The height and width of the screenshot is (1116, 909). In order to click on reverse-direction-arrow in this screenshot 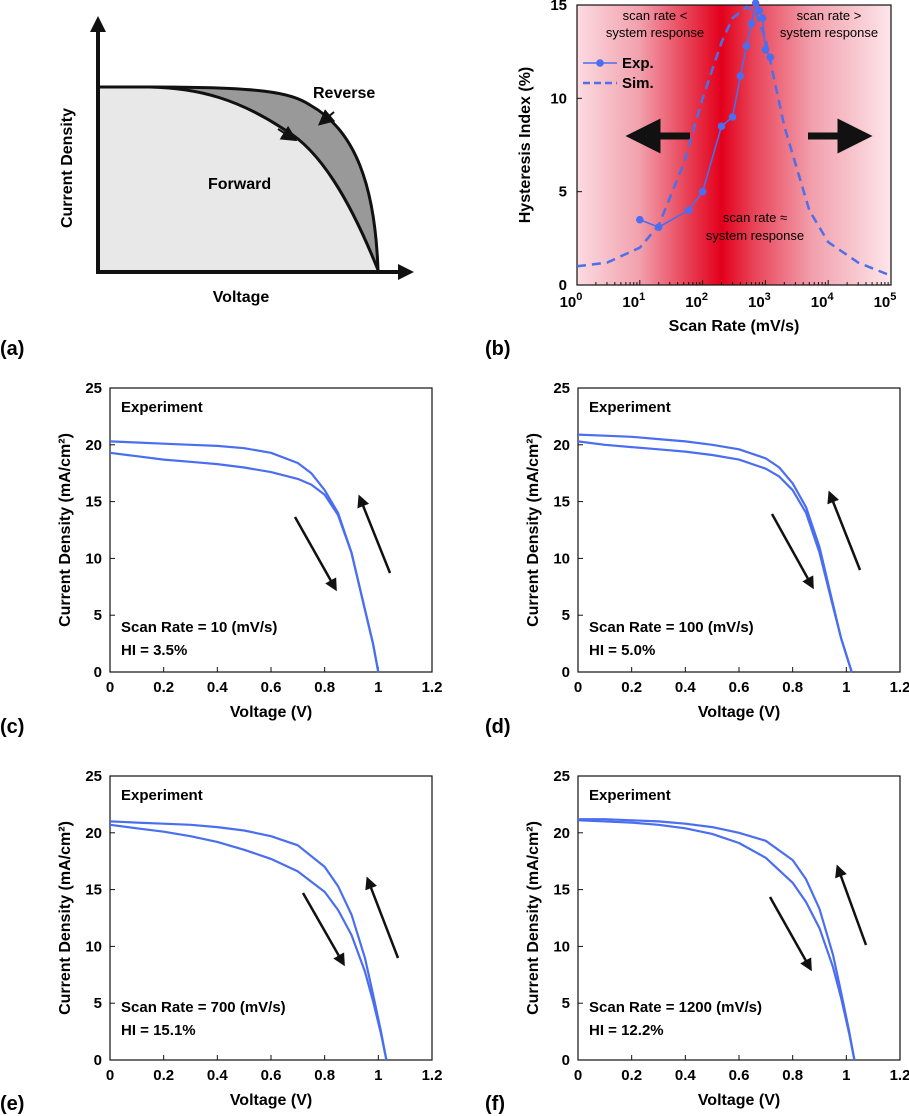, I will do `click(326, 117)`.